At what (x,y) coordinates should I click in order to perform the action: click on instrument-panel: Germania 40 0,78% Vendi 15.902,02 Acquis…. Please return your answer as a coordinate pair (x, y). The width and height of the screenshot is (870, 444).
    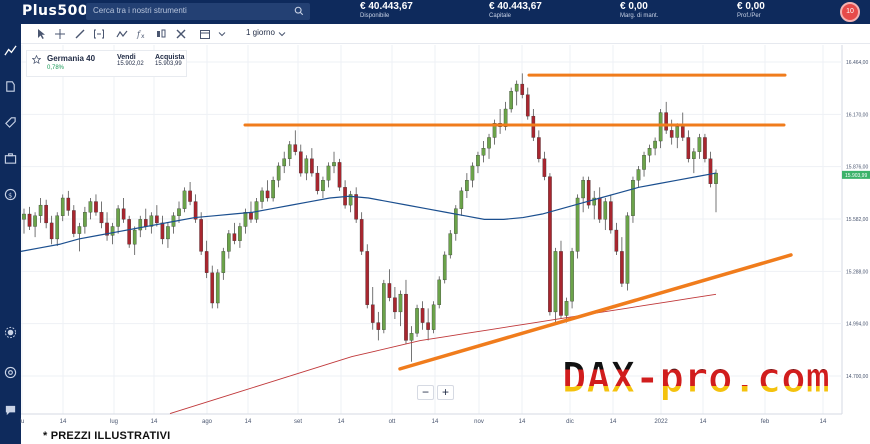
    Looking at the image, I should click on (106, 63).